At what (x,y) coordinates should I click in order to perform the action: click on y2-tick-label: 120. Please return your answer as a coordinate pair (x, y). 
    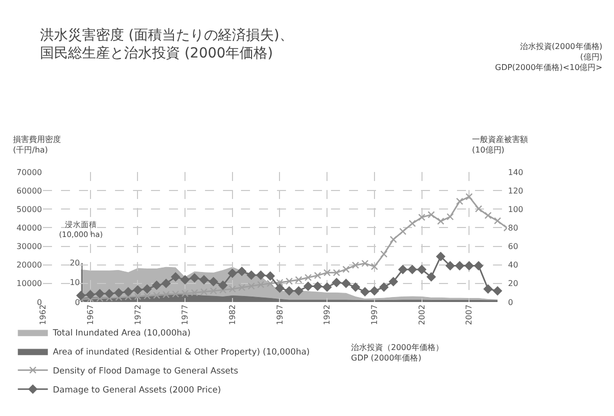
    Looking at the image, I should click on (516, 191).